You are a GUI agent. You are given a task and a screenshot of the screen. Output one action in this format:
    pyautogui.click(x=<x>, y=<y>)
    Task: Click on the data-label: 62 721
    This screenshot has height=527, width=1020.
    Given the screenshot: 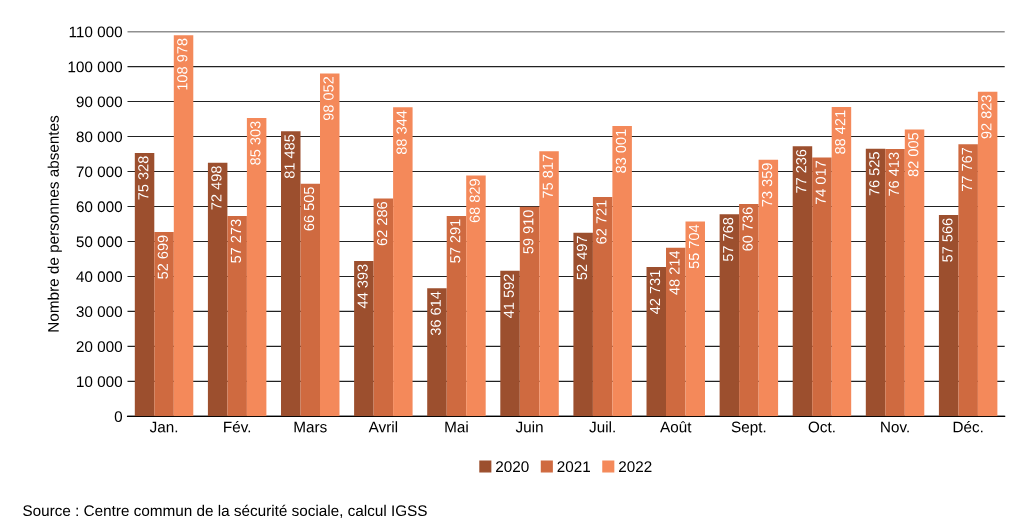 What is the action you would take?
    pyautogui.click(x=601, y=222)
    